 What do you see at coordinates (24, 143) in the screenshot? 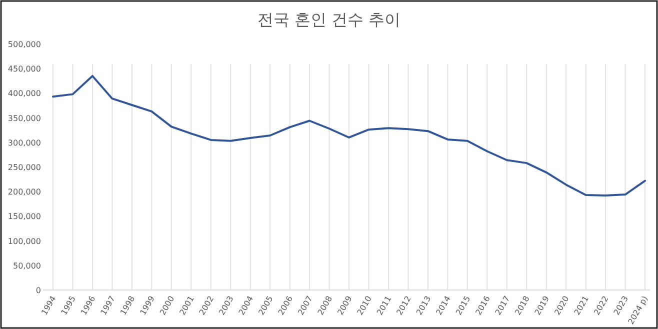
I see `y-tick-label: 300,000` at bounding box center [24, 143].